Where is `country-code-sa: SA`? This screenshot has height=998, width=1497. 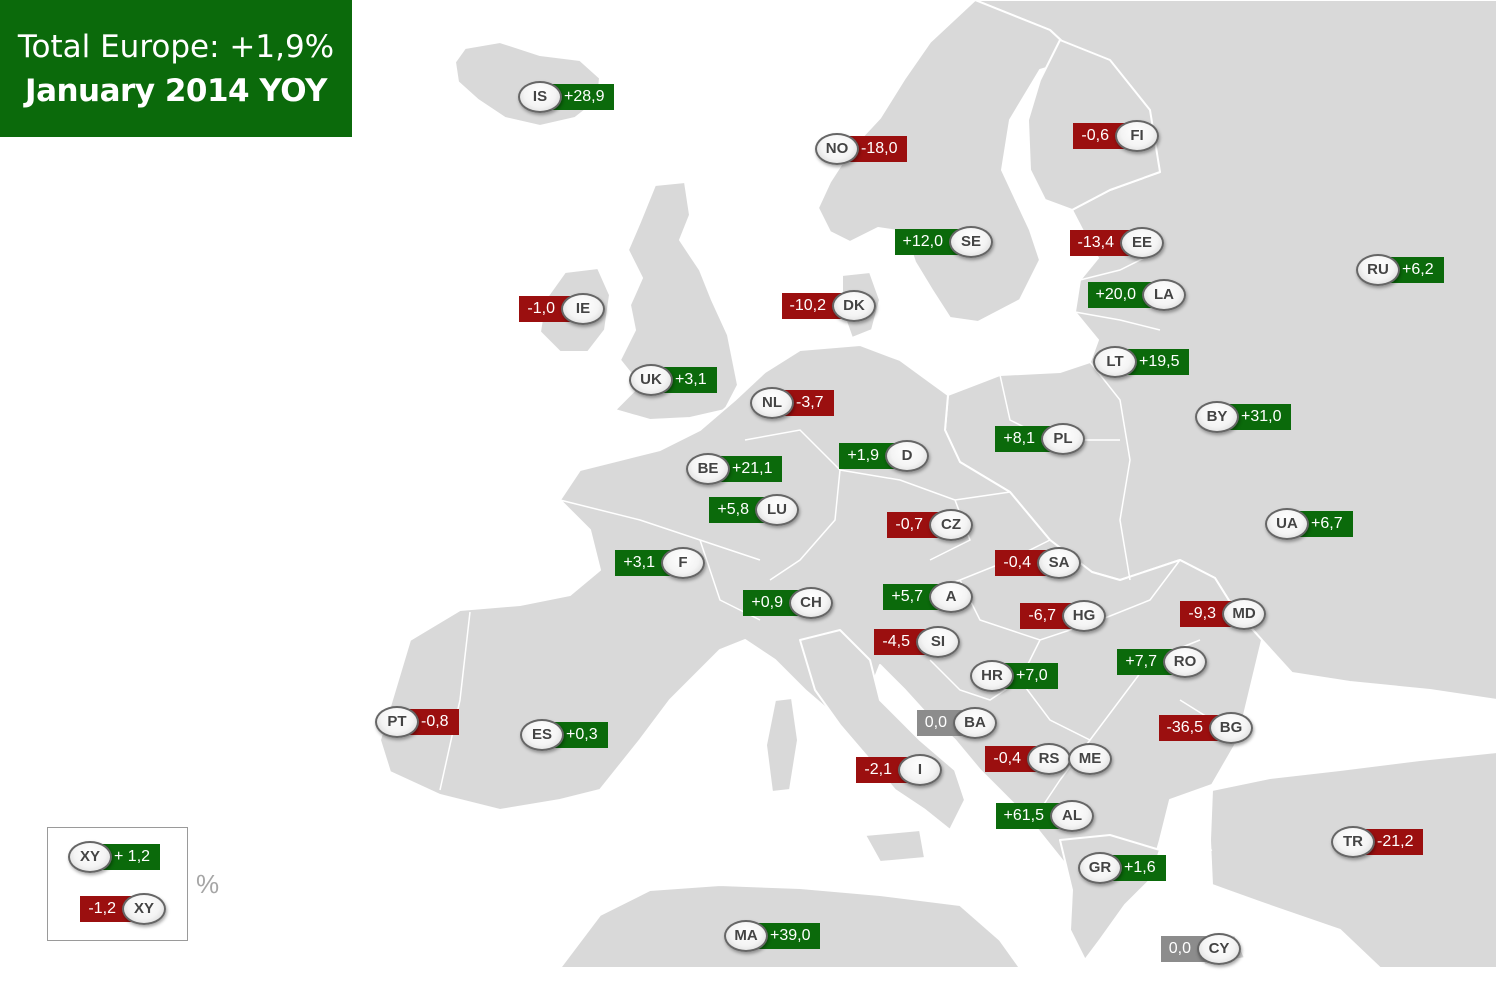 country-code-sa: SA is located at coordinates (1059, 563).